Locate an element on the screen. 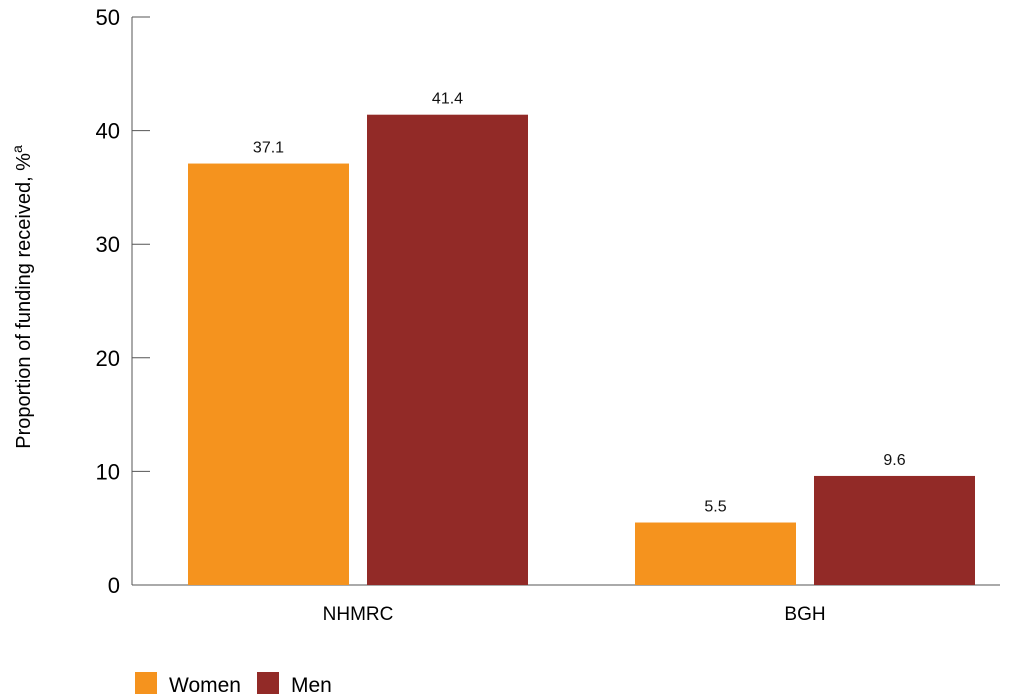 The image size is (1019, 697). y-axis-title-superscript: a is located at coordinates (17, 149).